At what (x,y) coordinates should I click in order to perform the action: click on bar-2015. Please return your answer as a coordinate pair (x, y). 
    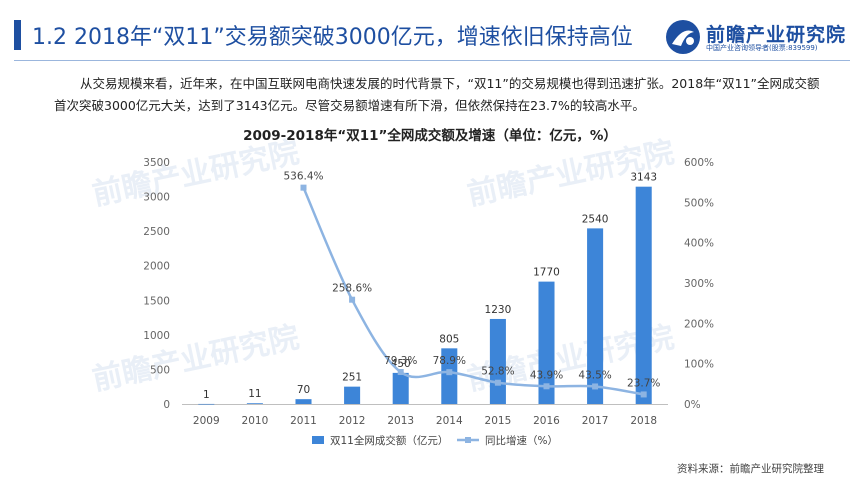
    Looking at the image, I should click on (497, 361).